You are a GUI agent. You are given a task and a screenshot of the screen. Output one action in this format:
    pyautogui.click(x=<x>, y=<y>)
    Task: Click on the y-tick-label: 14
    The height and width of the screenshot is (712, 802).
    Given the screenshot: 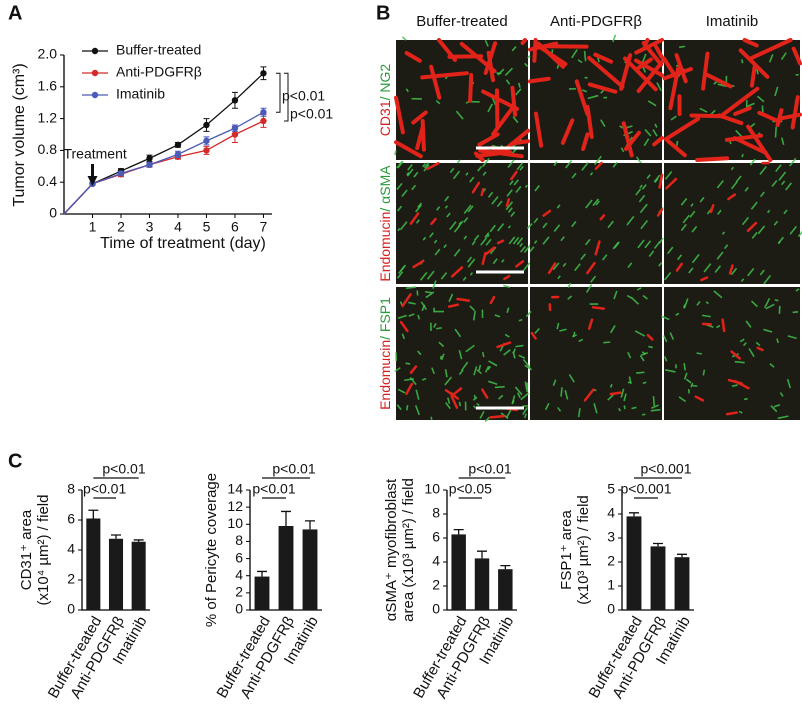 What is the action you would take?
    pyautogui.click(x=235, y=489)
    